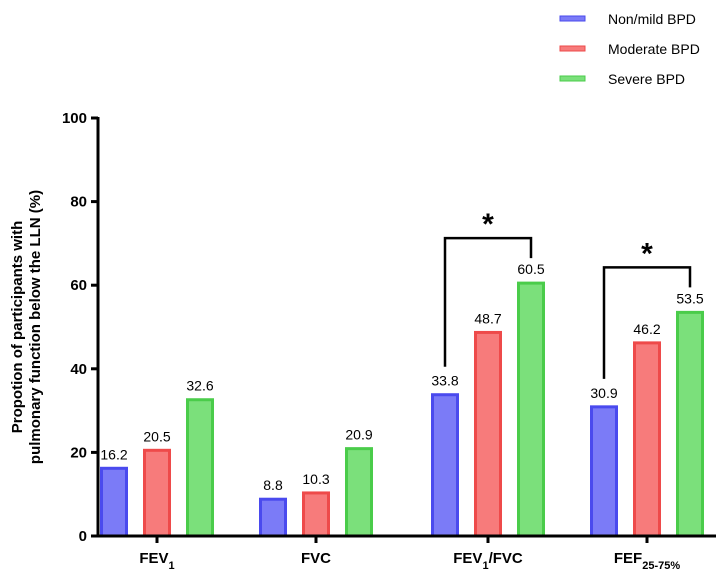 This screenshot has width=725, height=582. I want to click on y-tick-label: 0, so click(83, 536).